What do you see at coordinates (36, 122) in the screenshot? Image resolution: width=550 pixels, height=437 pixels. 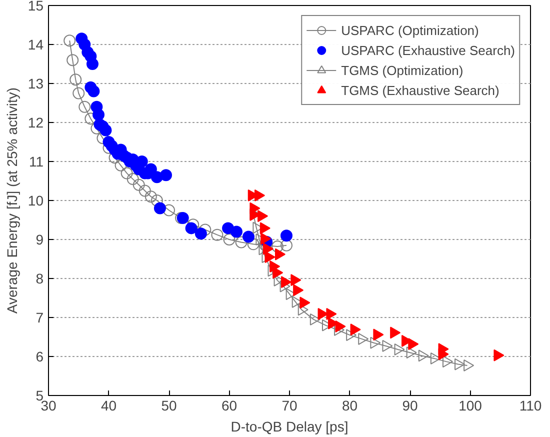 I see `y-tick-label: 12` at bounding box center [36, 122].